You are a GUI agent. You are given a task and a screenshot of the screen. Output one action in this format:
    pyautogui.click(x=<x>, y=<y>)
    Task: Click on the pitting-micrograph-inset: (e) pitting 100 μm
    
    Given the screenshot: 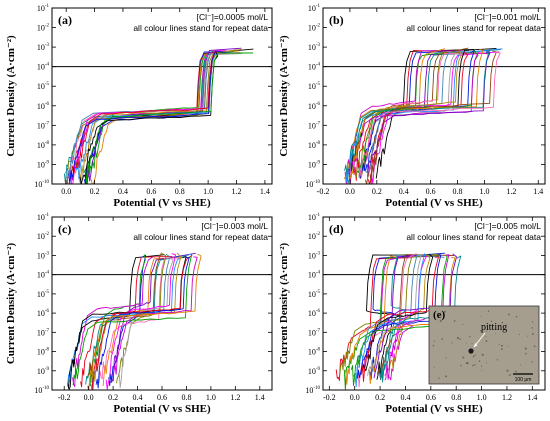 What is the action you would take?
    pyautogui.click(x=484, y=345)
    